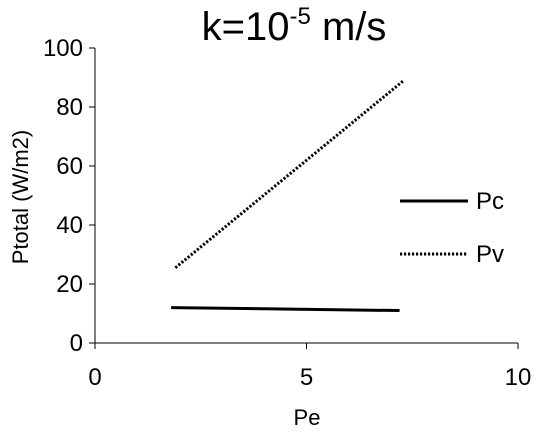 This screenshot has height=434, width=538. What do you see at coordinates (246, 27) in the screenshot?
I see `chart-title-prefix: k=10` at bounding box center [246, 27].